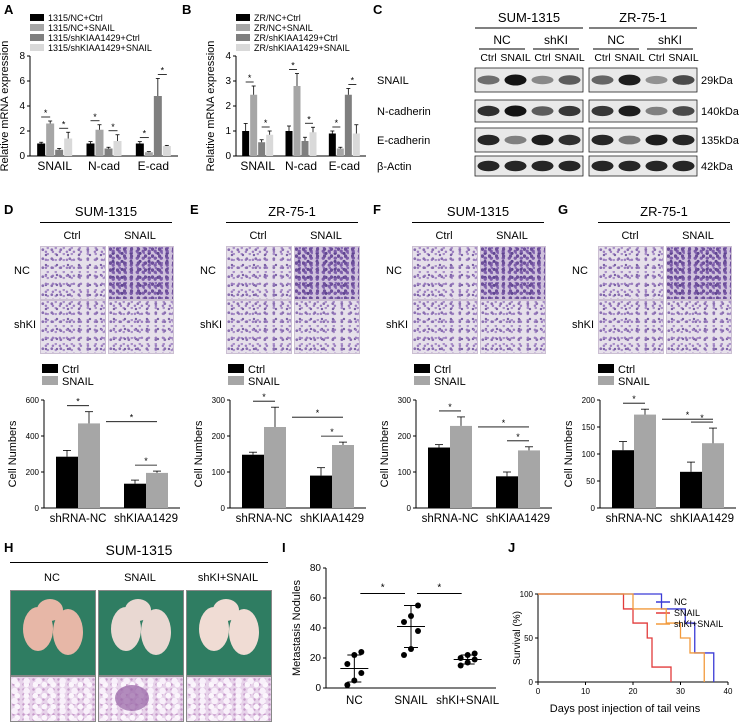  What do you see at coordinates (377, 209) in the screenshot?
I see `panel-label-f: F` at bounding box center [377, 209].